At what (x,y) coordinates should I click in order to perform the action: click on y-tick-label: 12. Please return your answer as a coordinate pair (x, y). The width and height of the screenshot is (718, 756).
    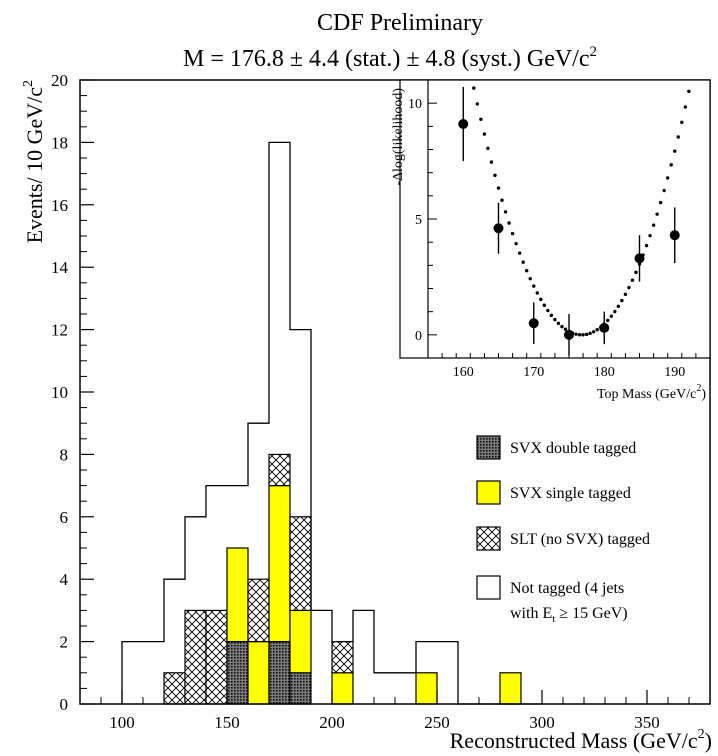
    Looking at the image, I should click on (59, 330).